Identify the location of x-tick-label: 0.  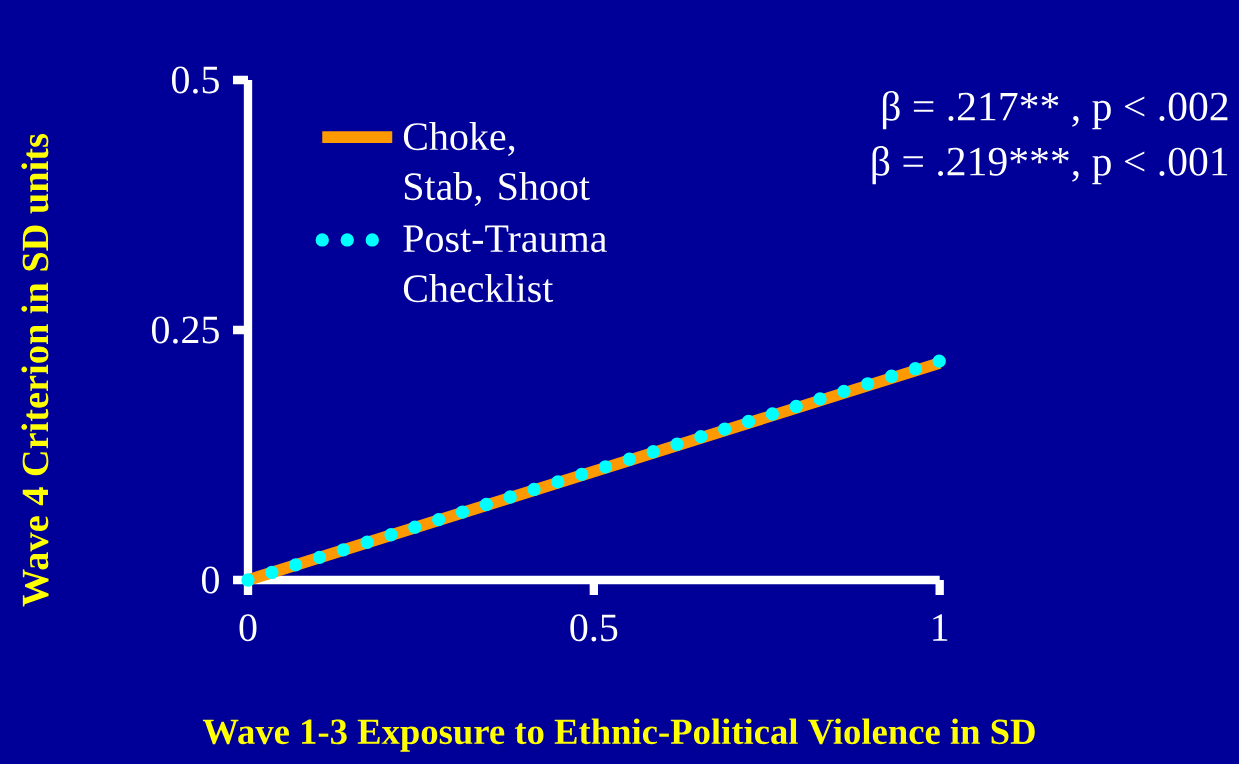
(248, 628).